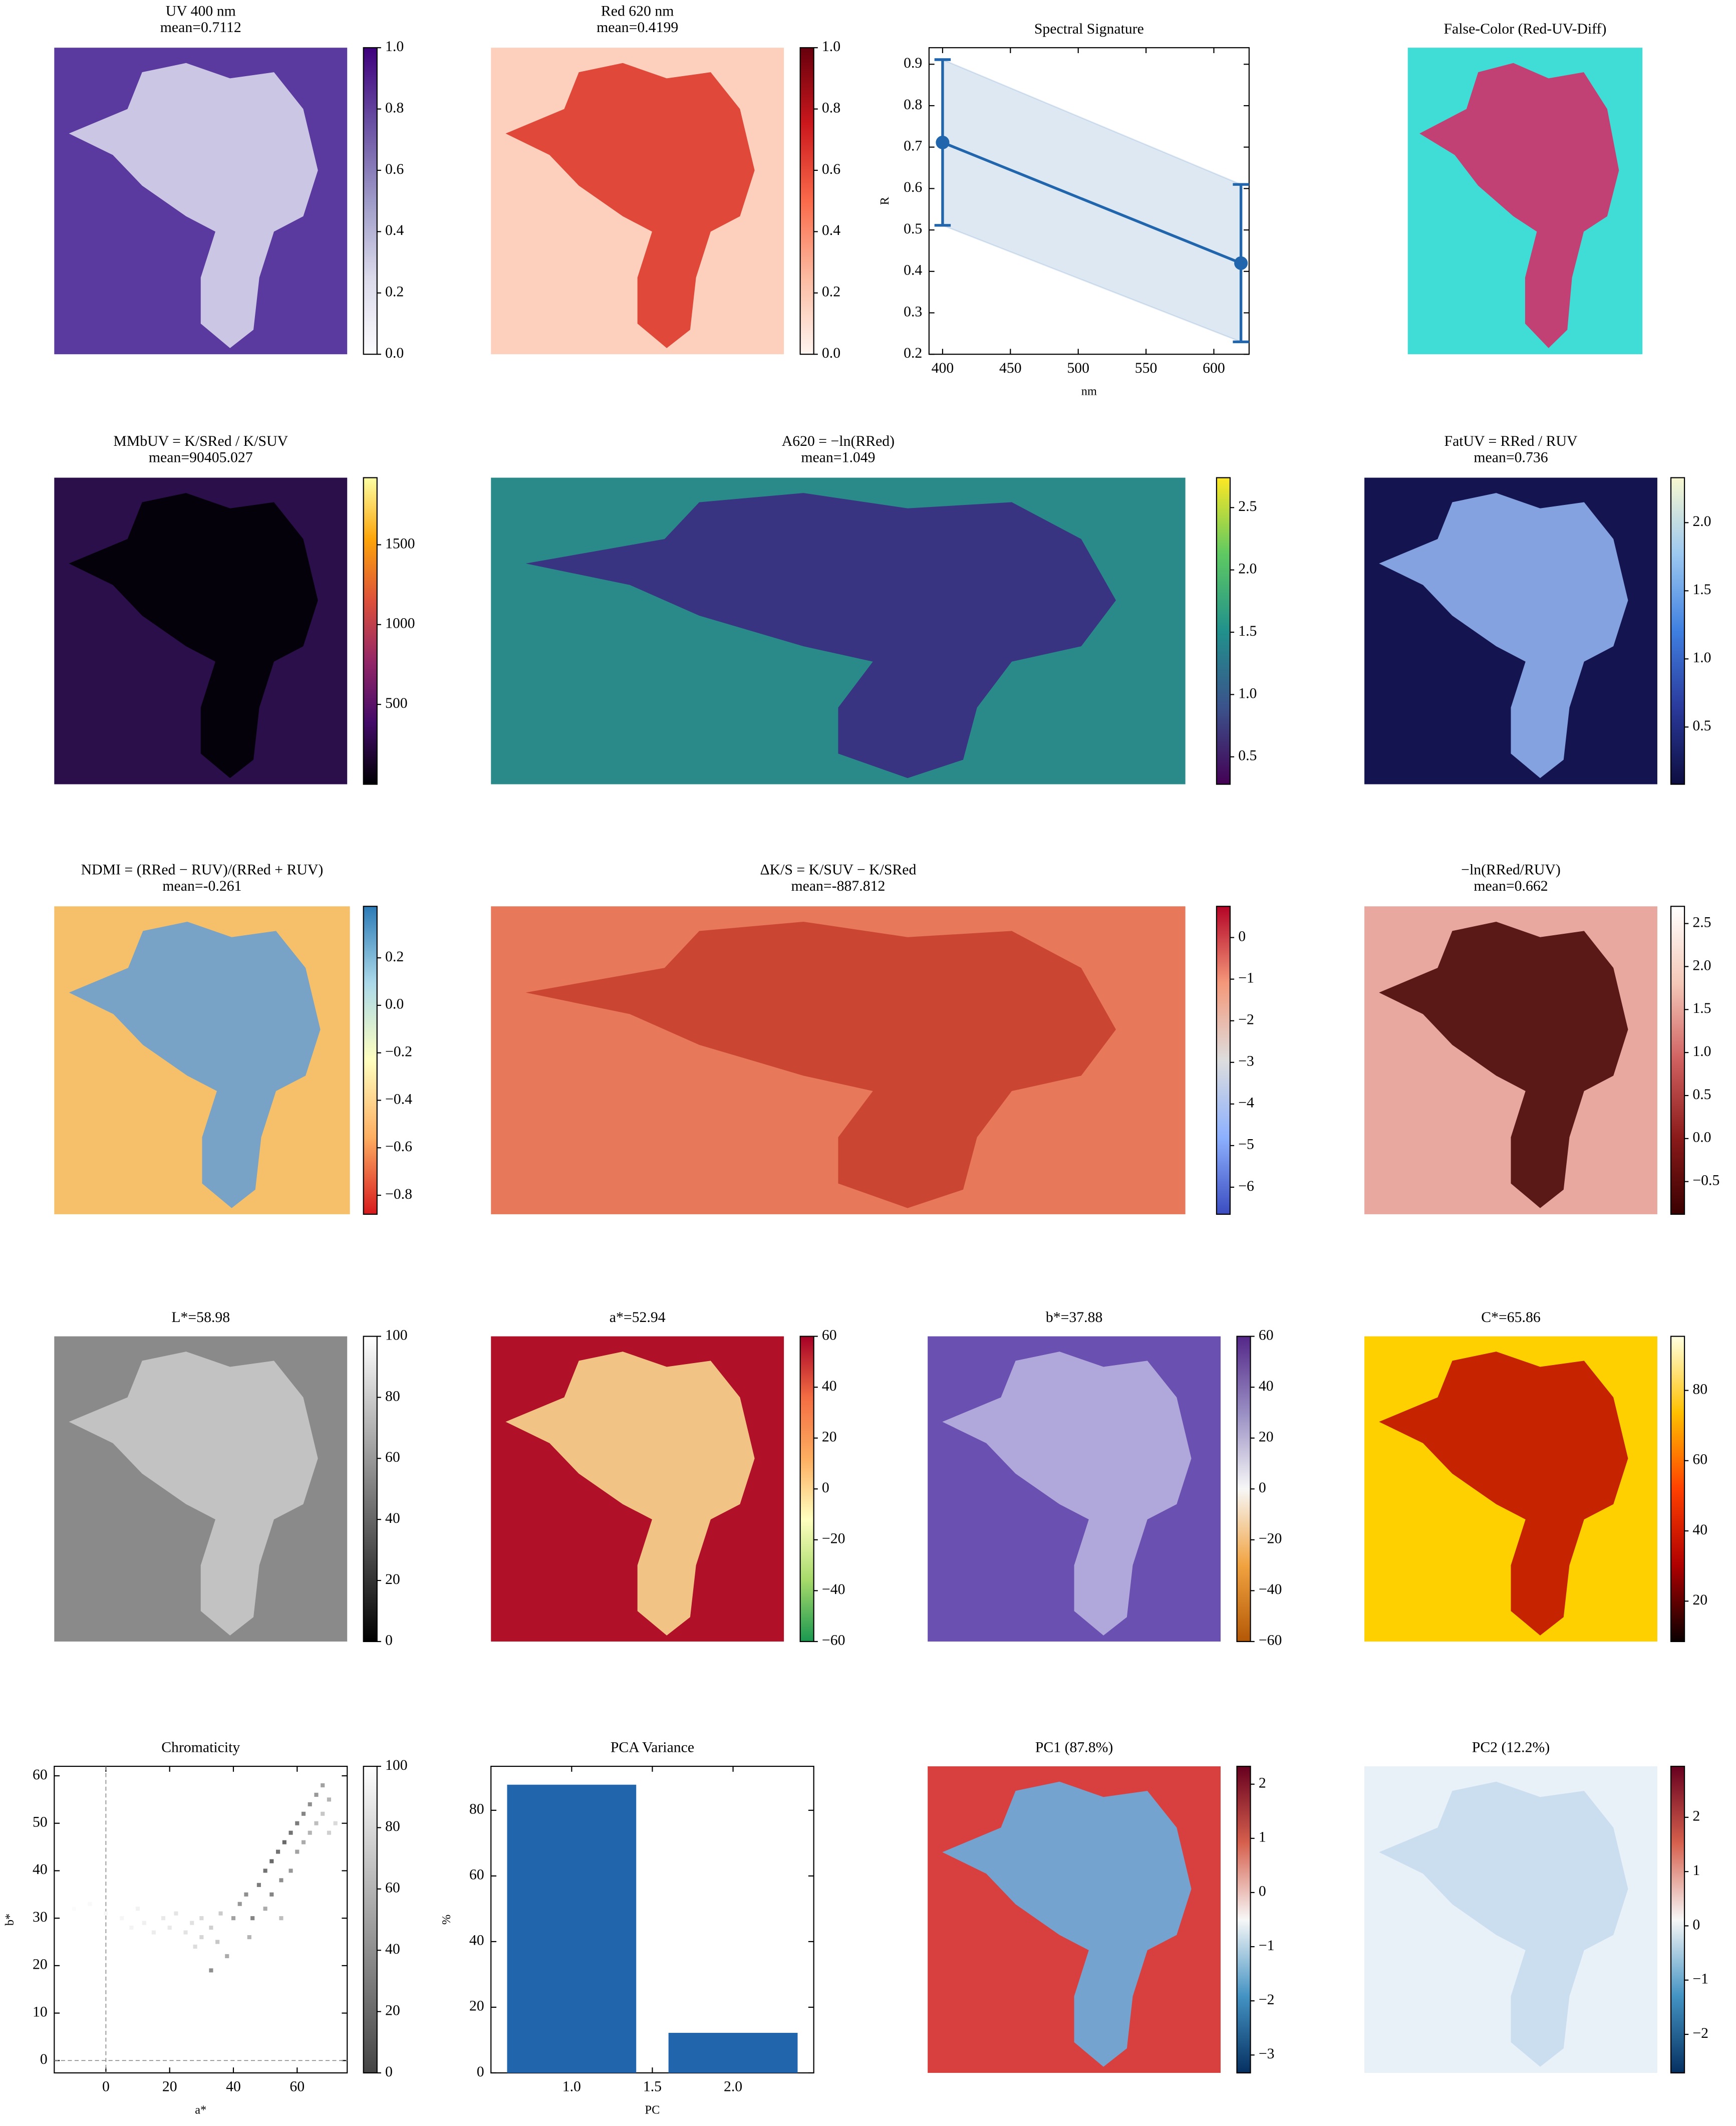  I want to click on y-tick-label: 20, so click(40, 1965).